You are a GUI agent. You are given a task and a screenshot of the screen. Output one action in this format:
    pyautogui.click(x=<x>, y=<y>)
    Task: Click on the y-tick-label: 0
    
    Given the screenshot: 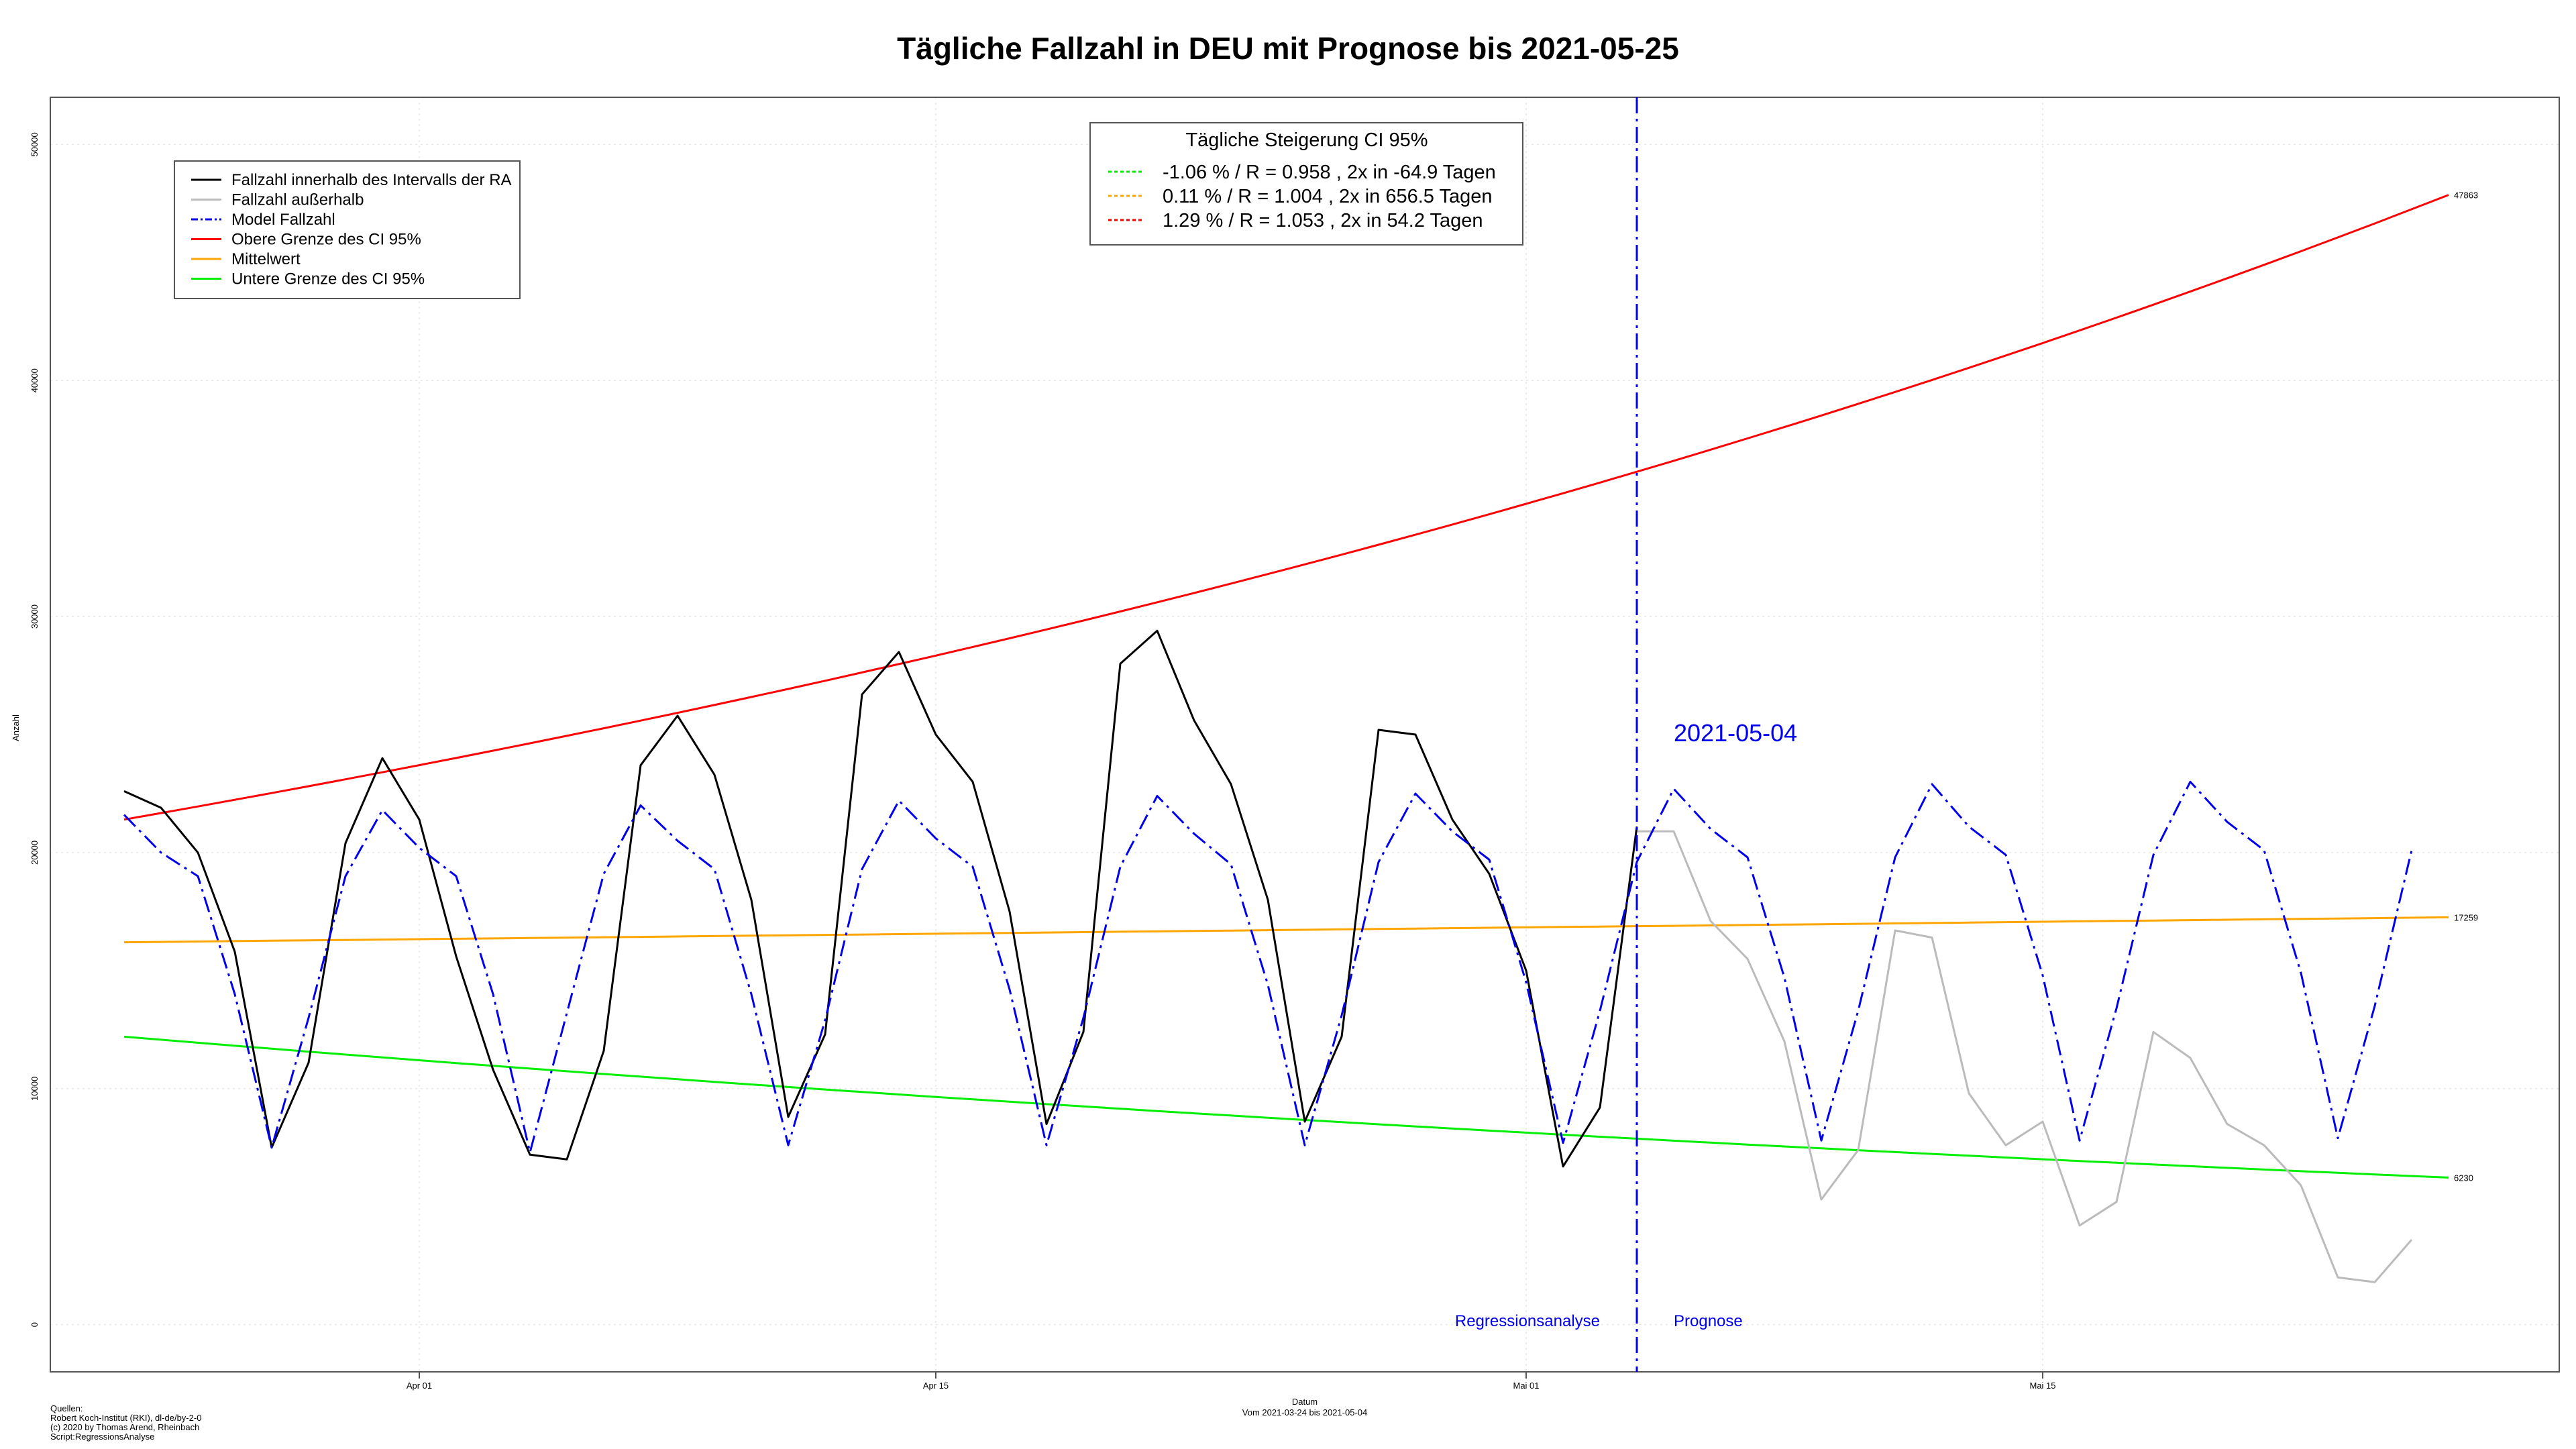 What is the action you would take?
    pyautogui.click(x=35, y=1324)
    